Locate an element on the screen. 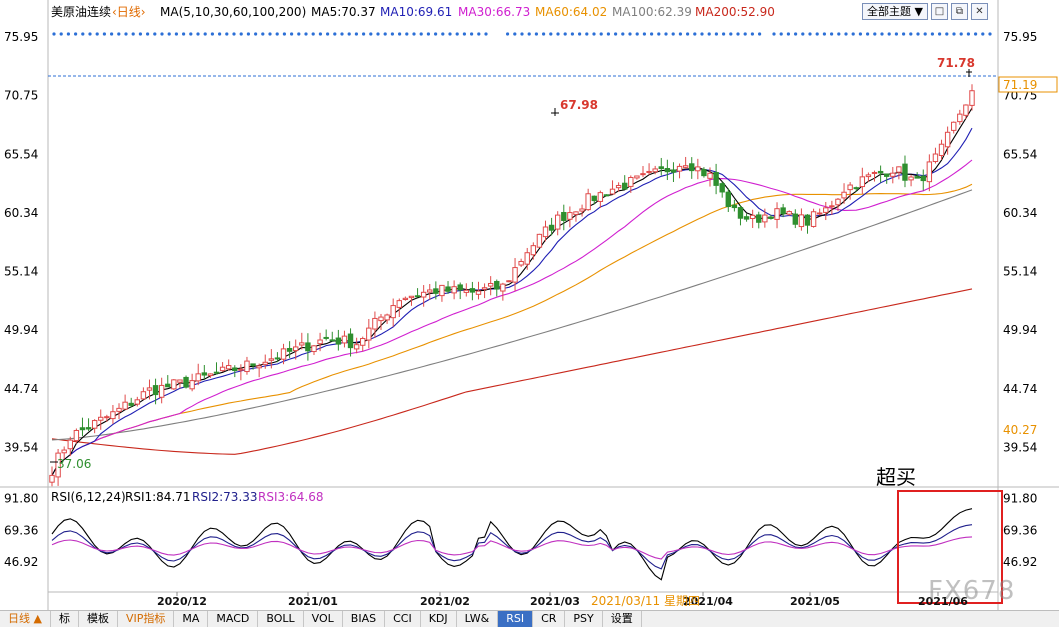 The width and height of the screenshot is (1059, 627). timeframe-tab: 日线 ▲ is located at coordinates (25, 619).